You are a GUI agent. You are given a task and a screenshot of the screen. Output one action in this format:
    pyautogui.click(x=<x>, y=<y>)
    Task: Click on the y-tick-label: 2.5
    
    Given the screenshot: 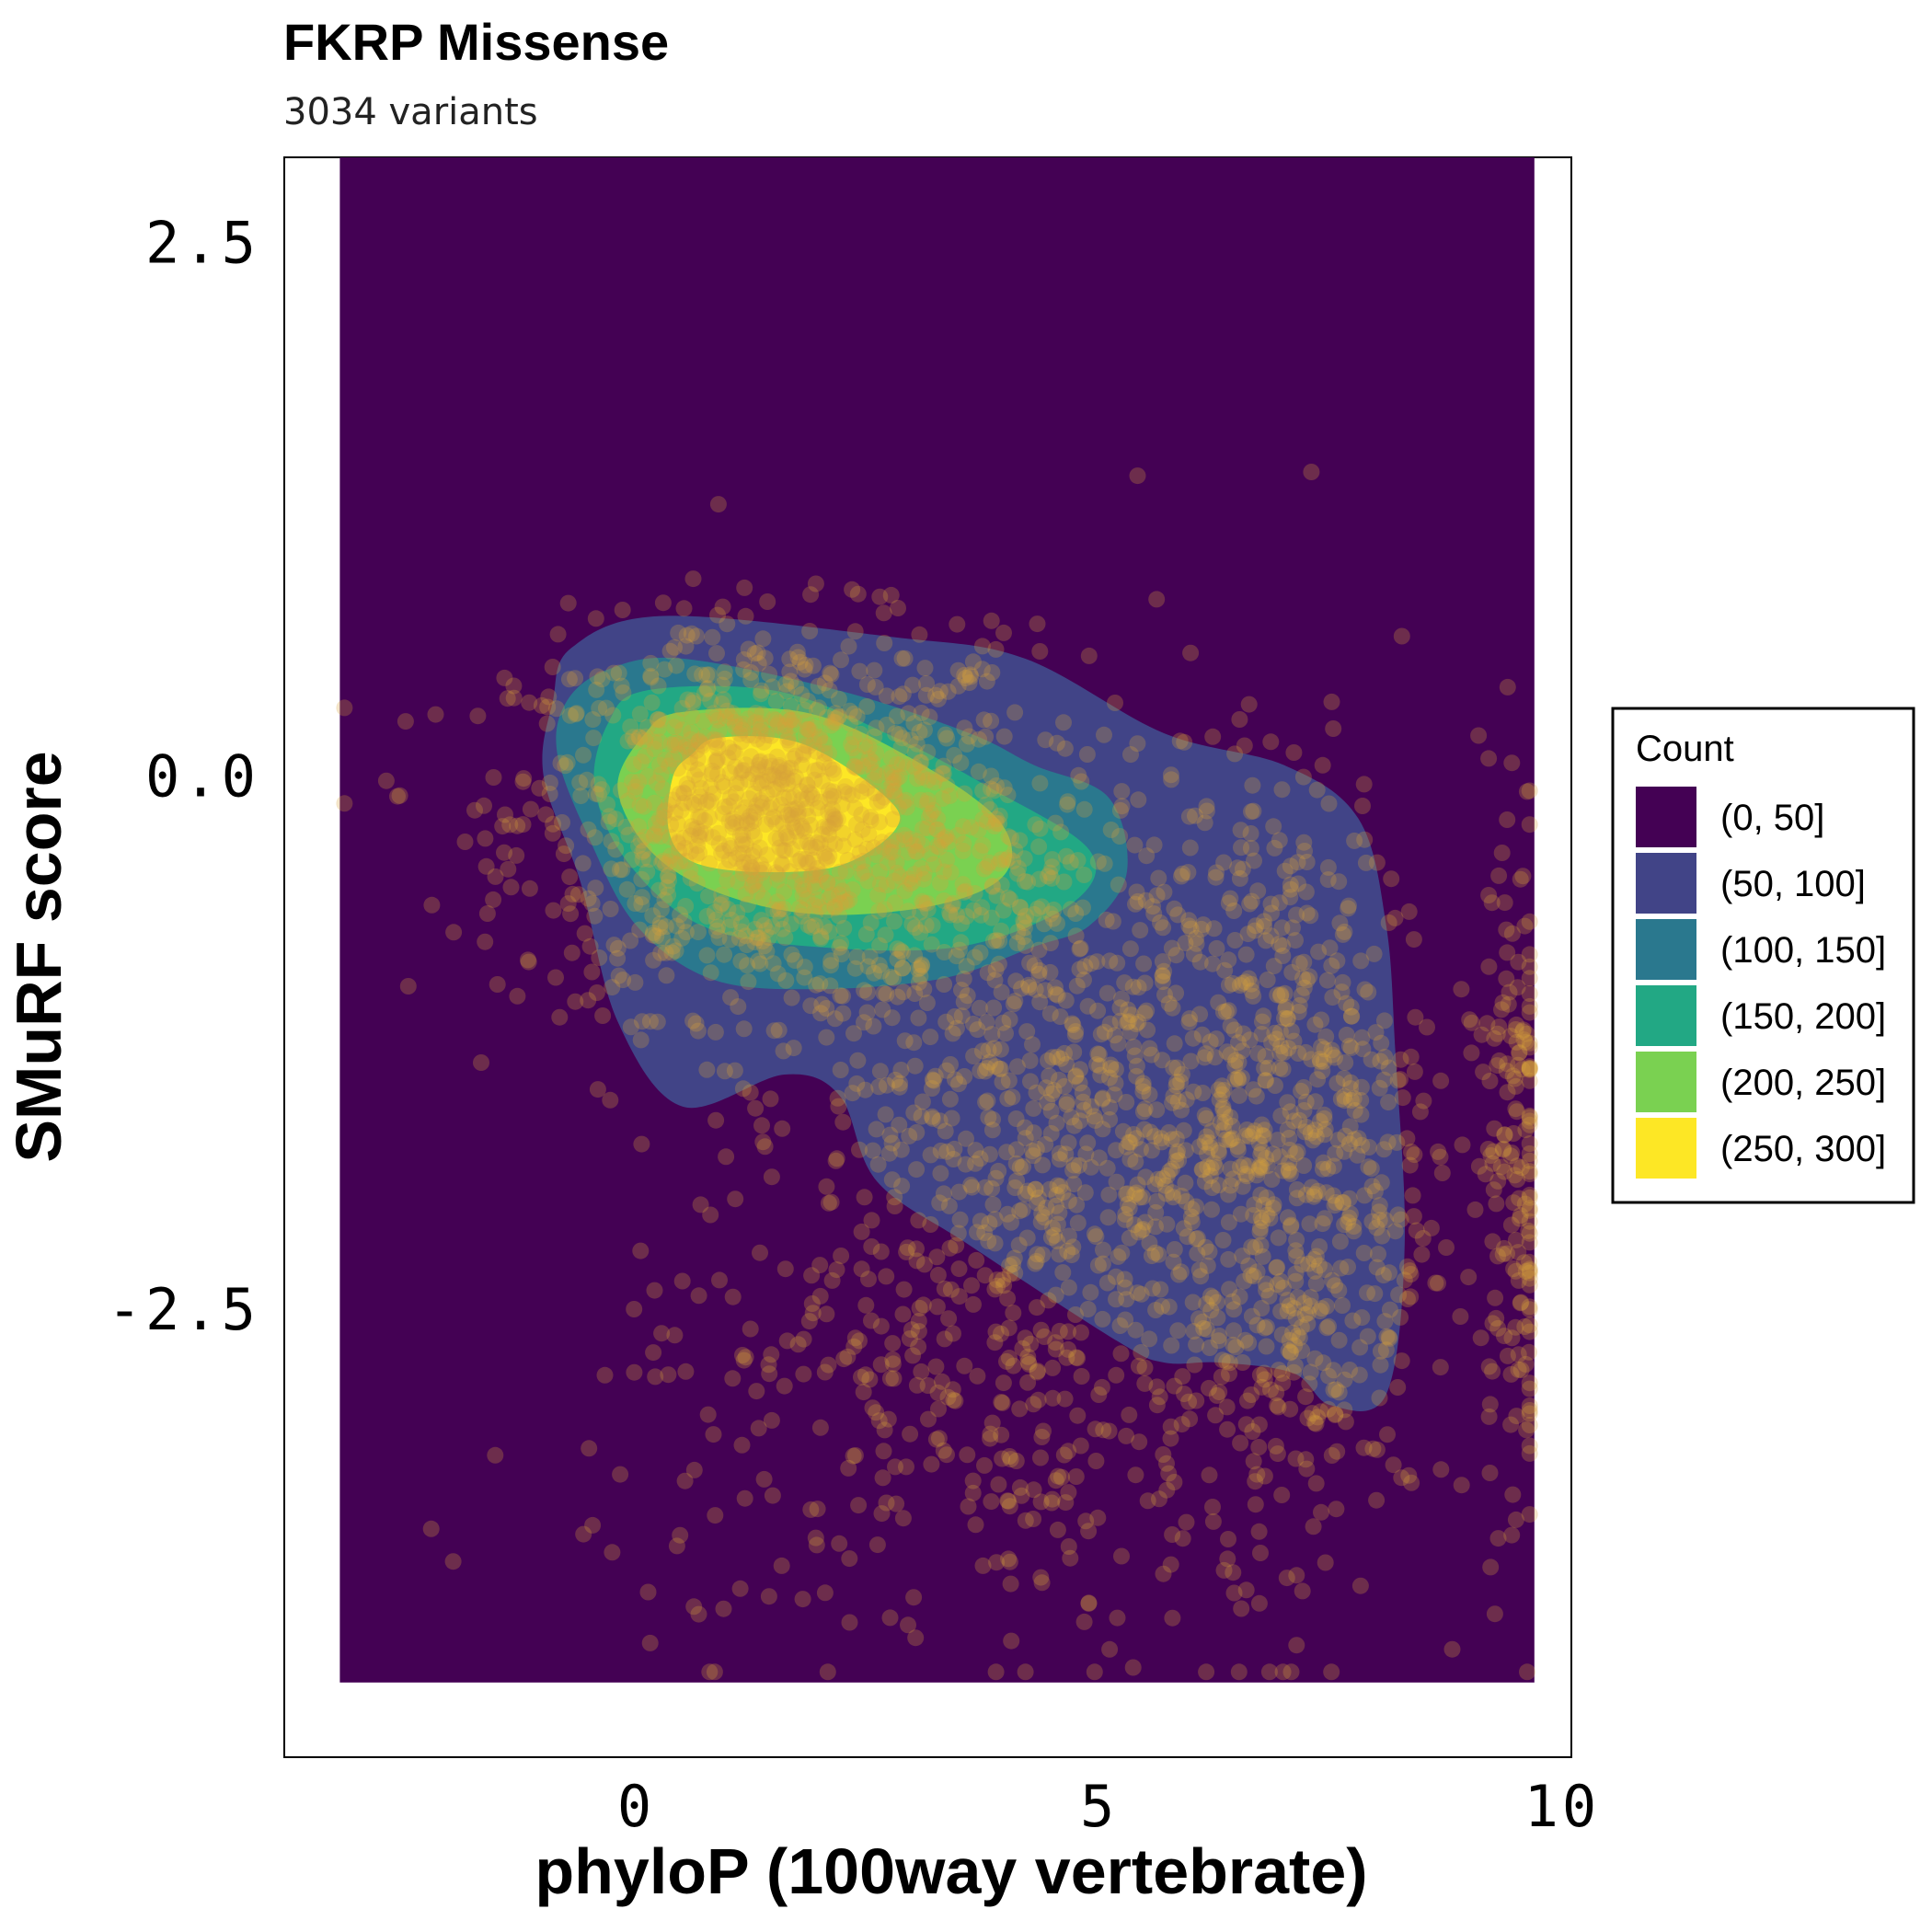 What is the action you would take?
    pyautogui.click(x=202, y=243)
    